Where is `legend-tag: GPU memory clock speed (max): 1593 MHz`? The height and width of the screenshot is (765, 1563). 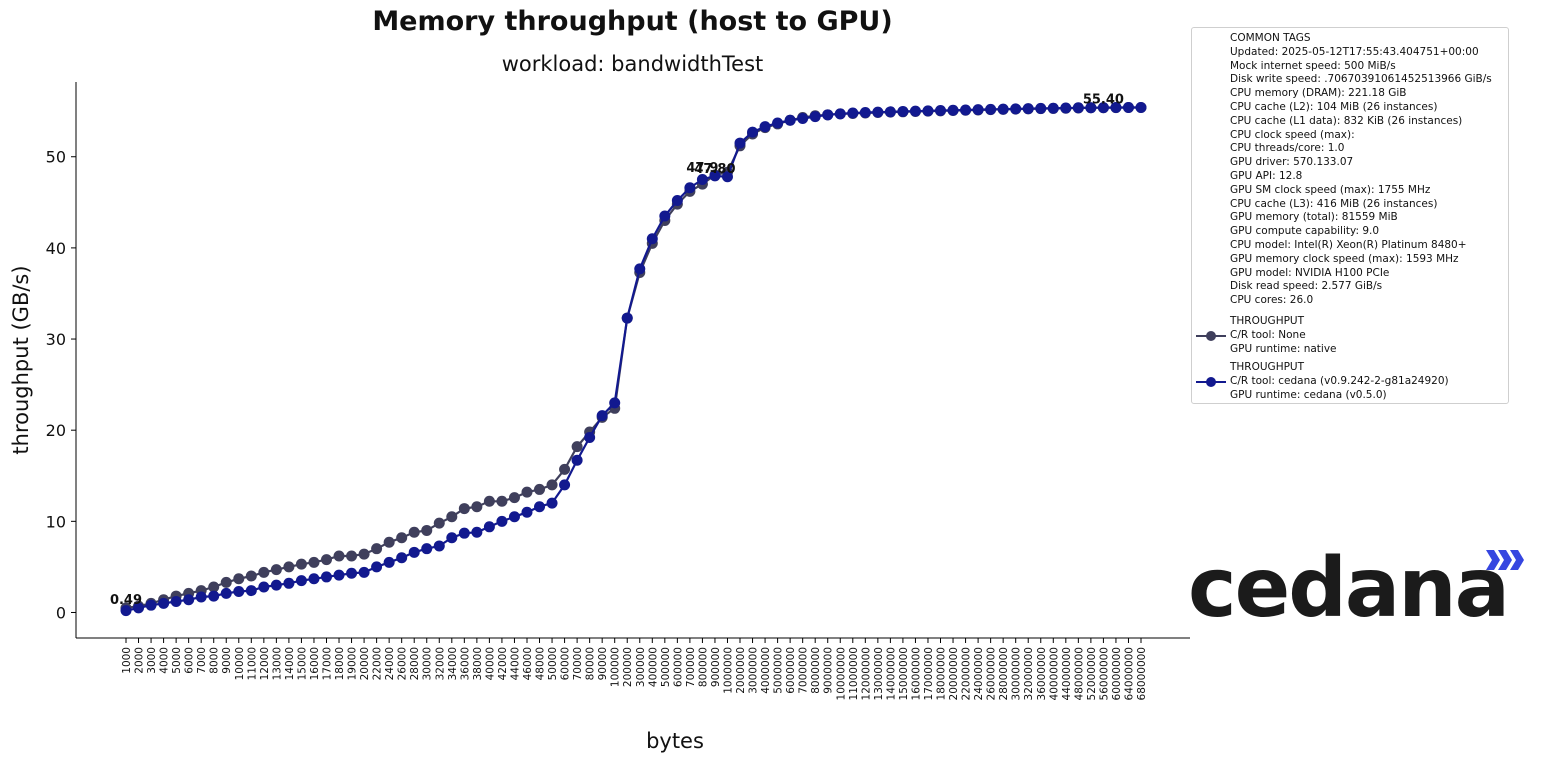 legend-tag: GPU memory clock speed (max): 1593 MHz is located at coordinates (1344, 258).